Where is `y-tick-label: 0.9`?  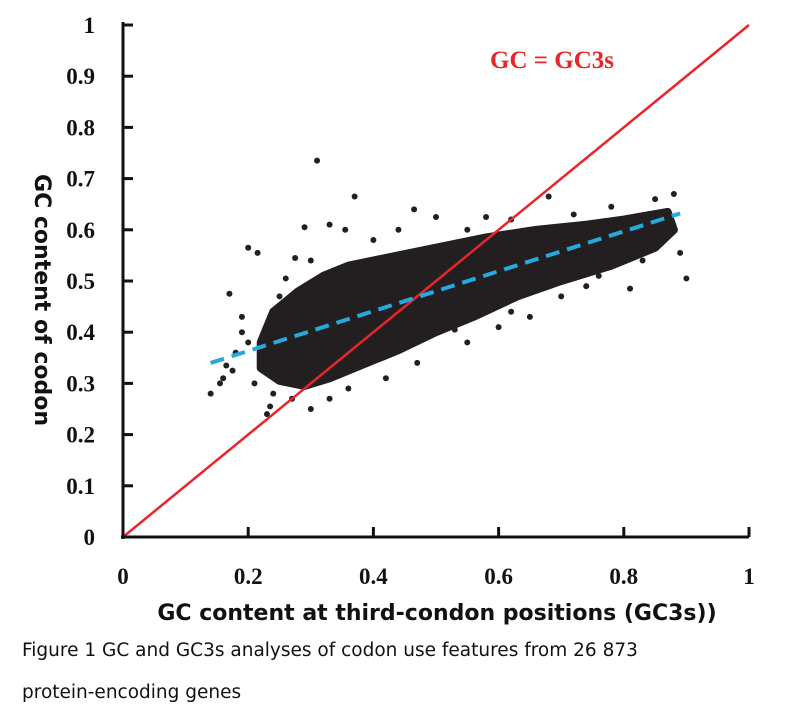
y-tick-label: 0.9 is located at coordinates (80, 76).